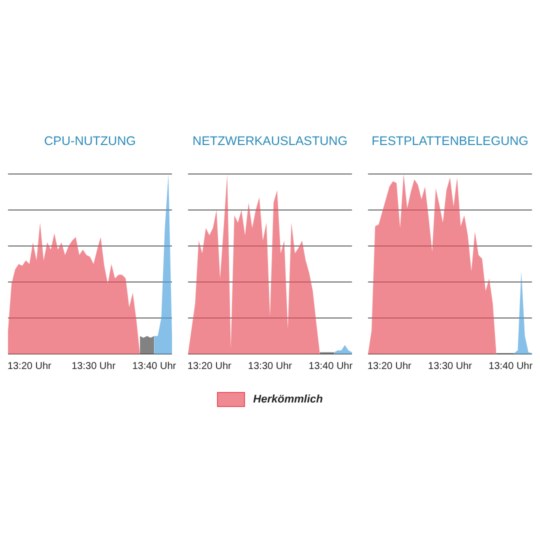 This screenshot has width=540, height=540. Describe the element at coordinates (90, 142) in the screenshot. I see `chart-title: CPU-NUTZUNG` at that location.